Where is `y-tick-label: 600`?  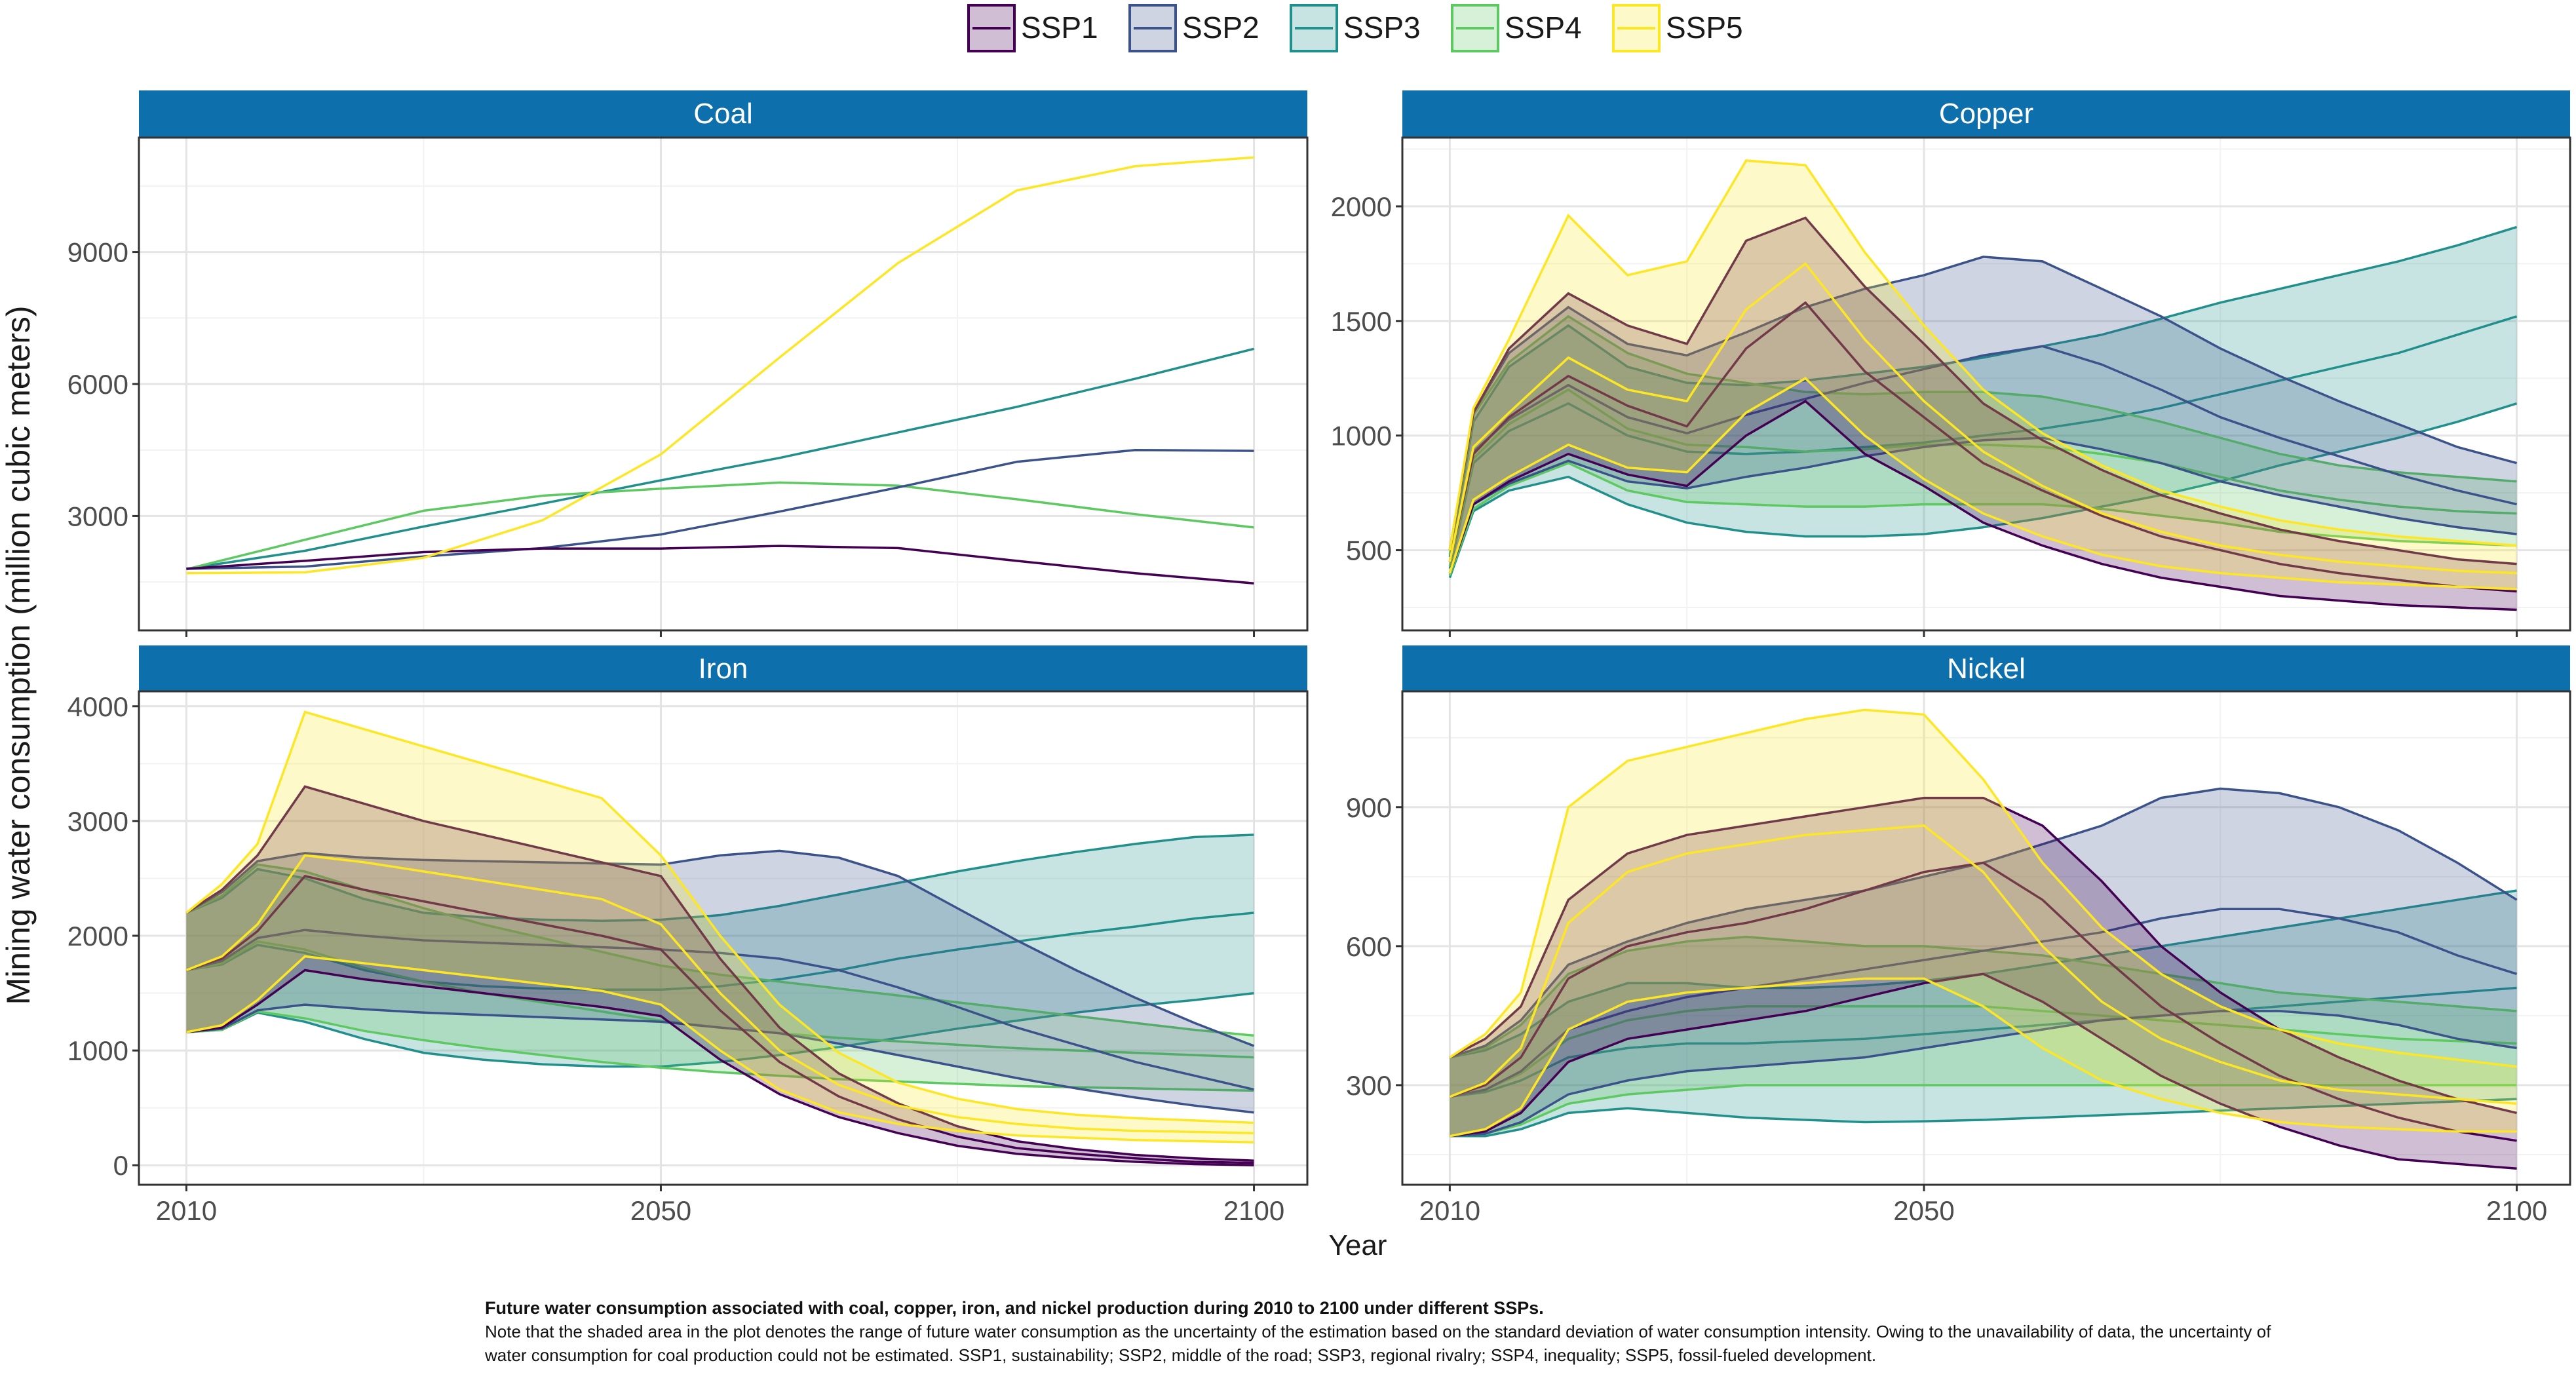
y-tick-label: 600 is located at coordinates (1369, 946).